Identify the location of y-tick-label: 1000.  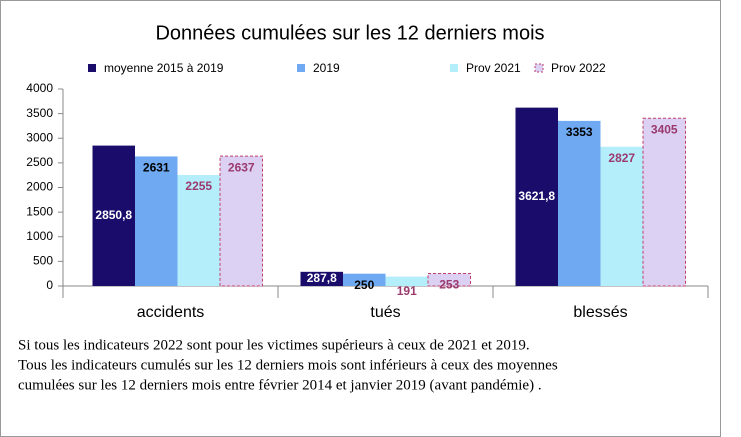
(39, 236).